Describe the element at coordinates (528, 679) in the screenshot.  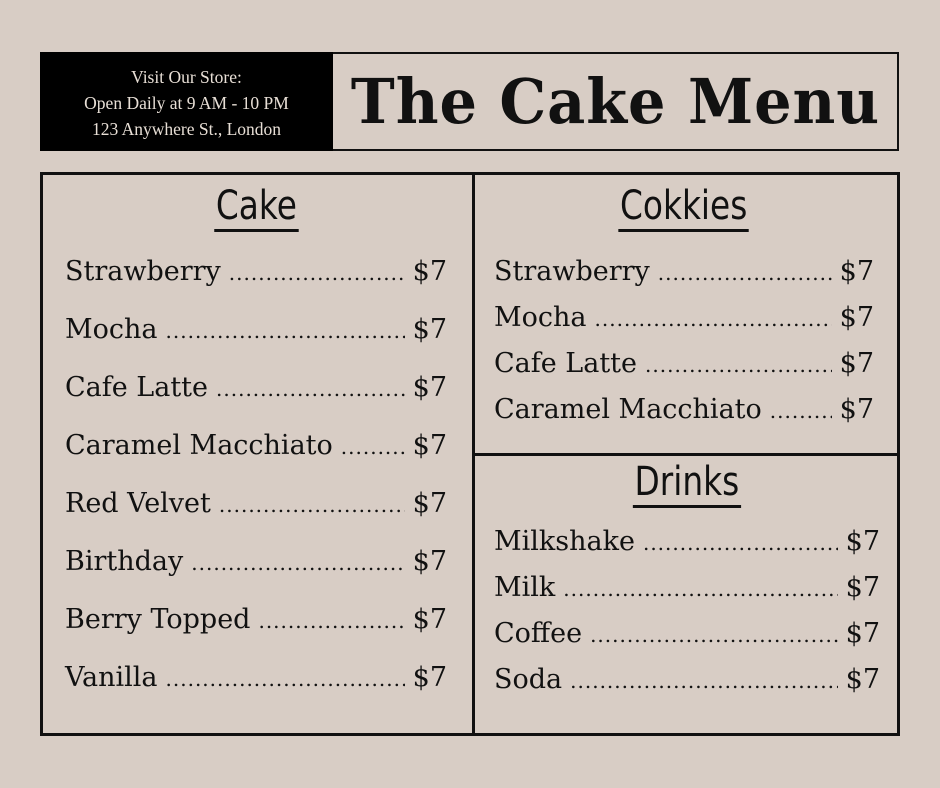
I see `item-name: Soda` at that location.